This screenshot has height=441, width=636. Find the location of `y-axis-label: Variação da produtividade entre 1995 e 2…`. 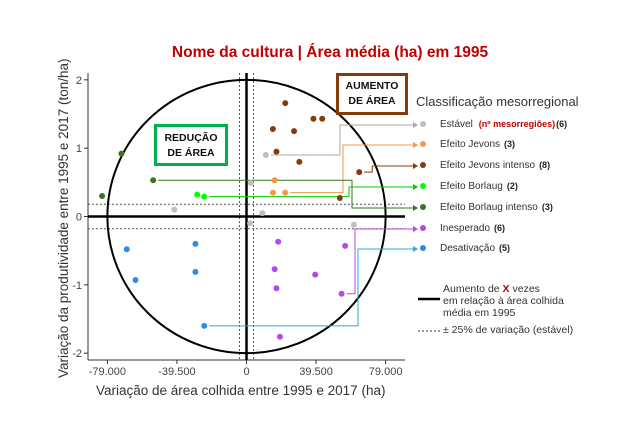

y-axis-label: Variação da produtividade entre 1995 e 2… is located at coordinates (63, 218).